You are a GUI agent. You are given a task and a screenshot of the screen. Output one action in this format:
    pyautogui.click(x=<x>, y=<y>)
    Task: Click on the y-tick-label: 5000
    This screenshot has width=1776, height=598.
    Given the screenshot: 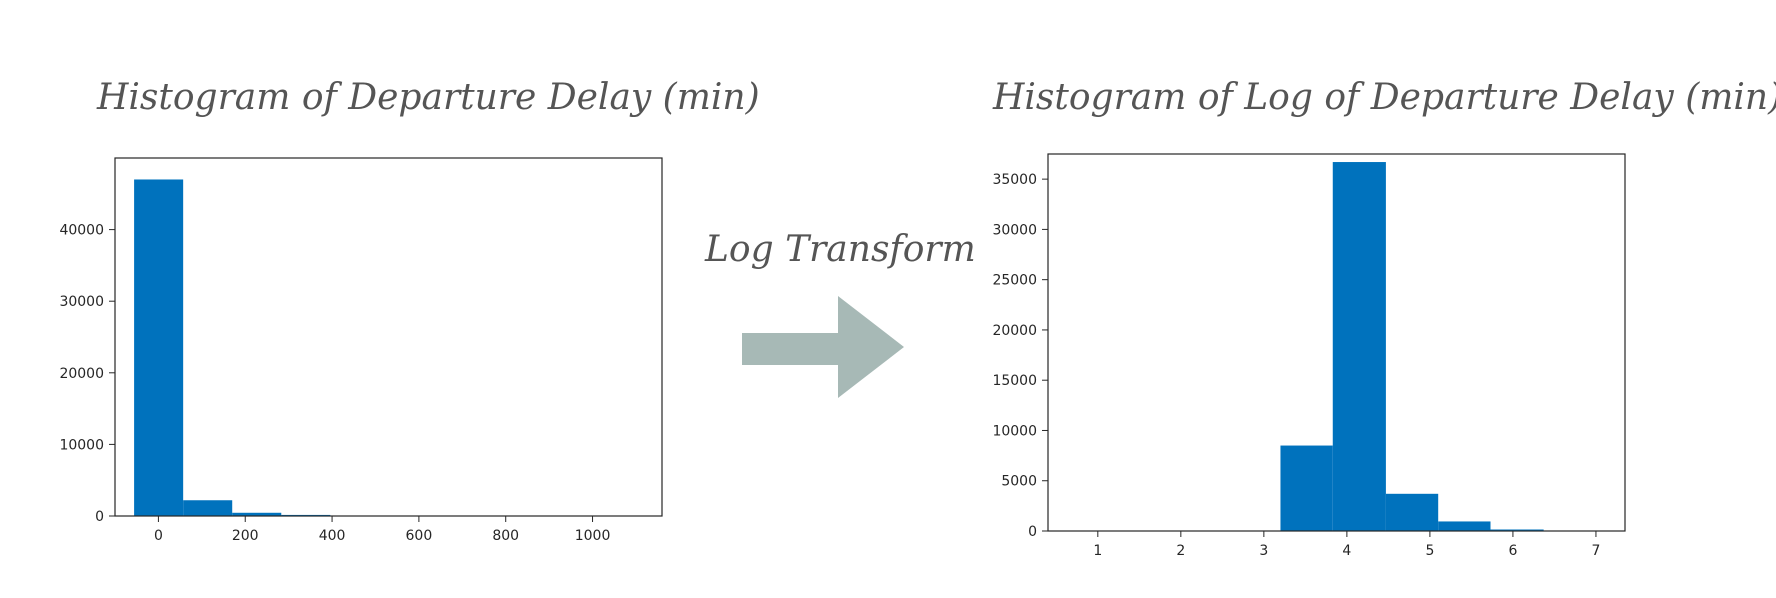 What is the action you would take?
    pyautogui.click(x=1019, y=482)
    